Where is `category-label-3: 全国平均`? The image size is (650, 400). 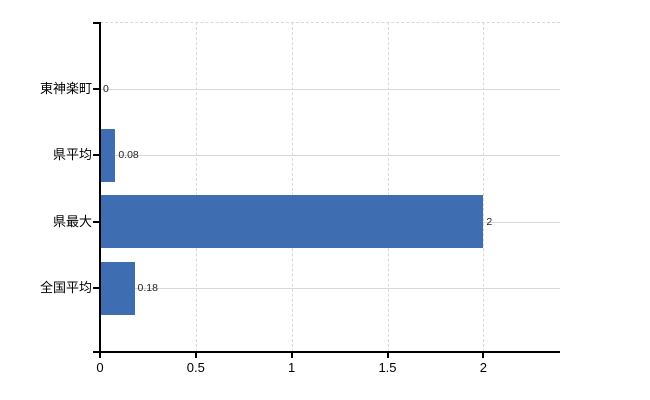 category-label-3: 全国平均 is located at coordinates (65, 287).